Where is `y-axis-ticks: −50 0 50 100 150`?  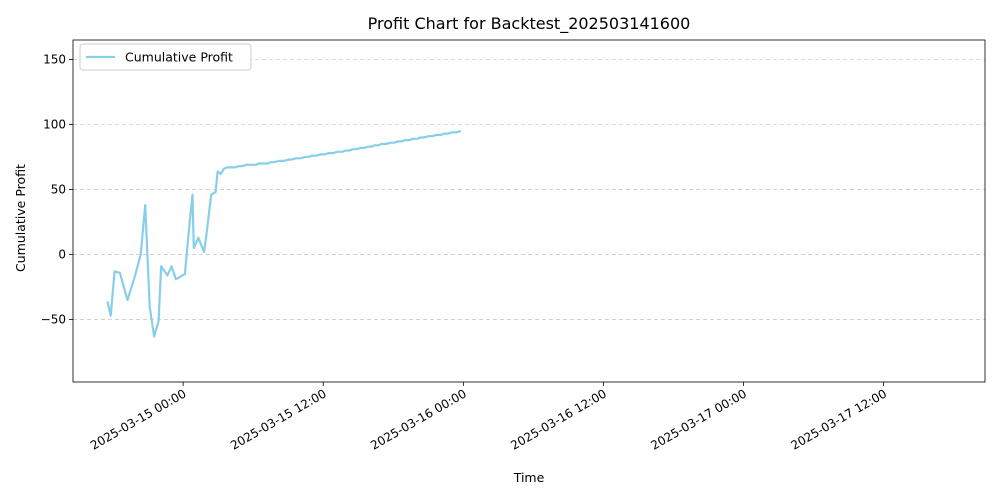
y-axis-ticks: −50 0 50 100 150 is located at coordinates (57, 190).